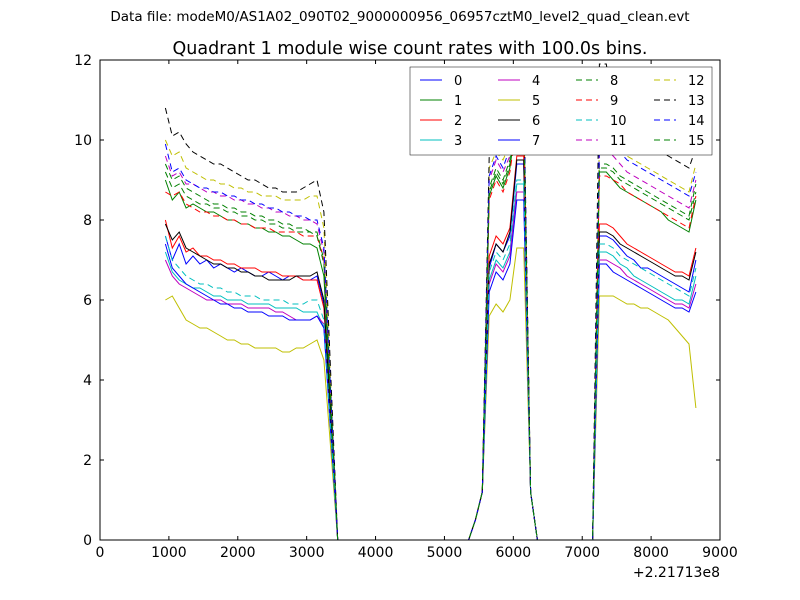  Describe the element at coordinates (87, 461) in the screenshot. I see `y-tick-label: 2` at that location.